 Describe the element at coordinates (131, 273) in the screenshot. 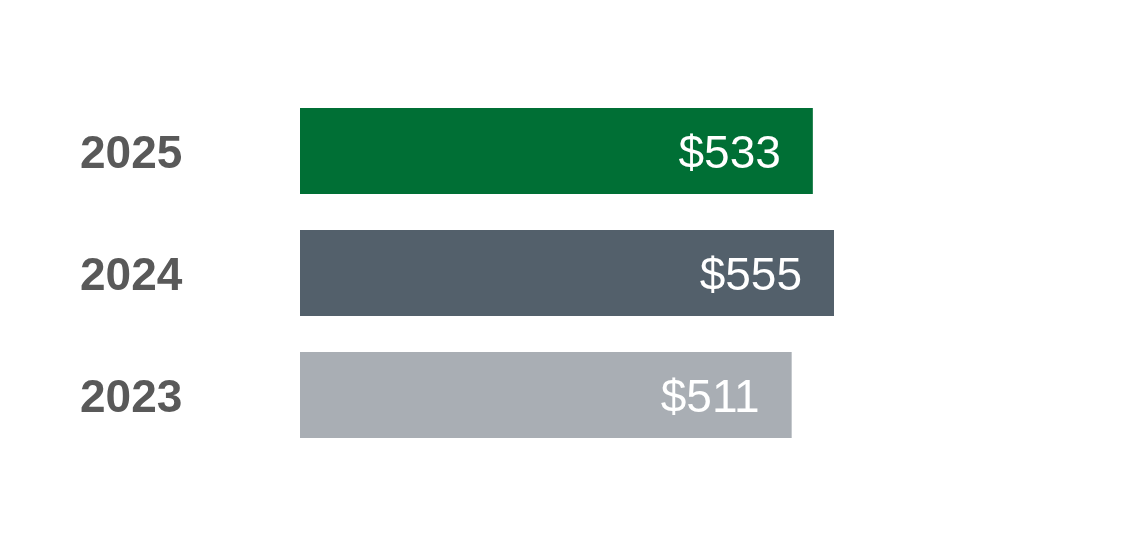

I see `y-tick-label: 2024` at that location.